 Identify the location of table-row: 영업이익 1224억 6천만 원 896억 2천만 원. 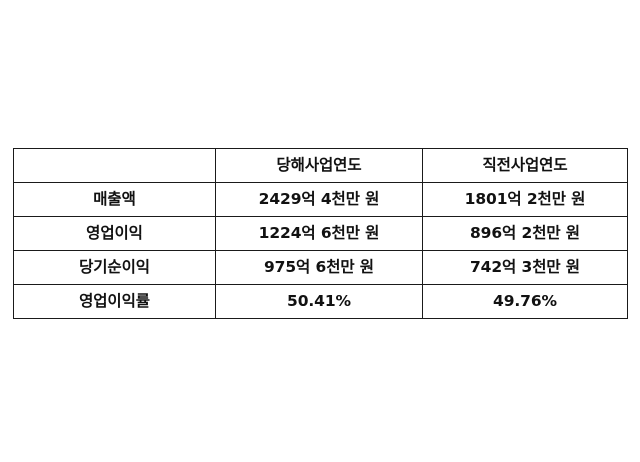
(320, 233).